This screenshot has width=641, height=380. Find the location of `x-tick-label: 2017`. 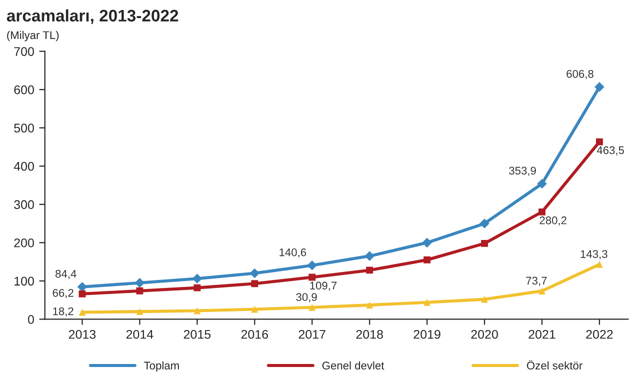

x-tick-label: 2017 is located at coordinates (312, 334).